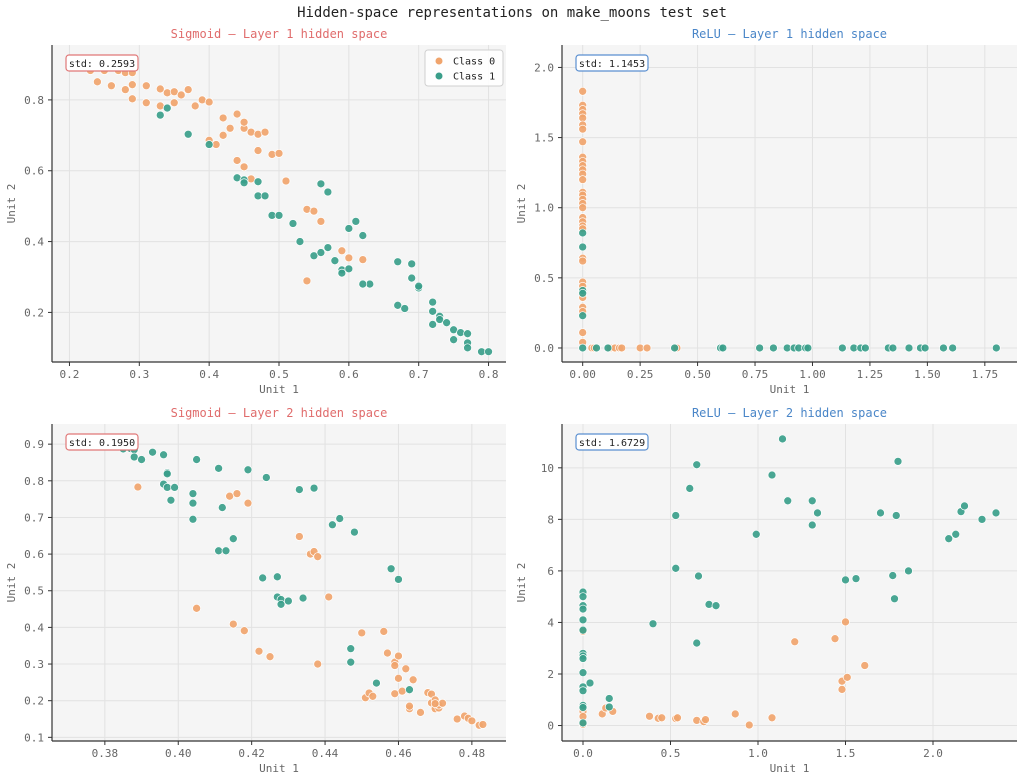 This screenshot has width=1024, height=782. I want to click on y-tick-label: 1.0, so click(544, 208).